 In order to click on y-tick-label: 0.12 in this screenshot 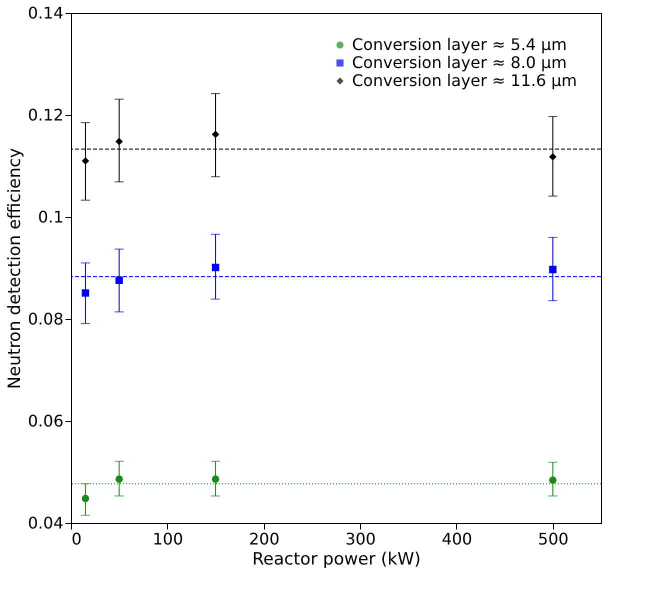, I will do `click(46, 115)`.